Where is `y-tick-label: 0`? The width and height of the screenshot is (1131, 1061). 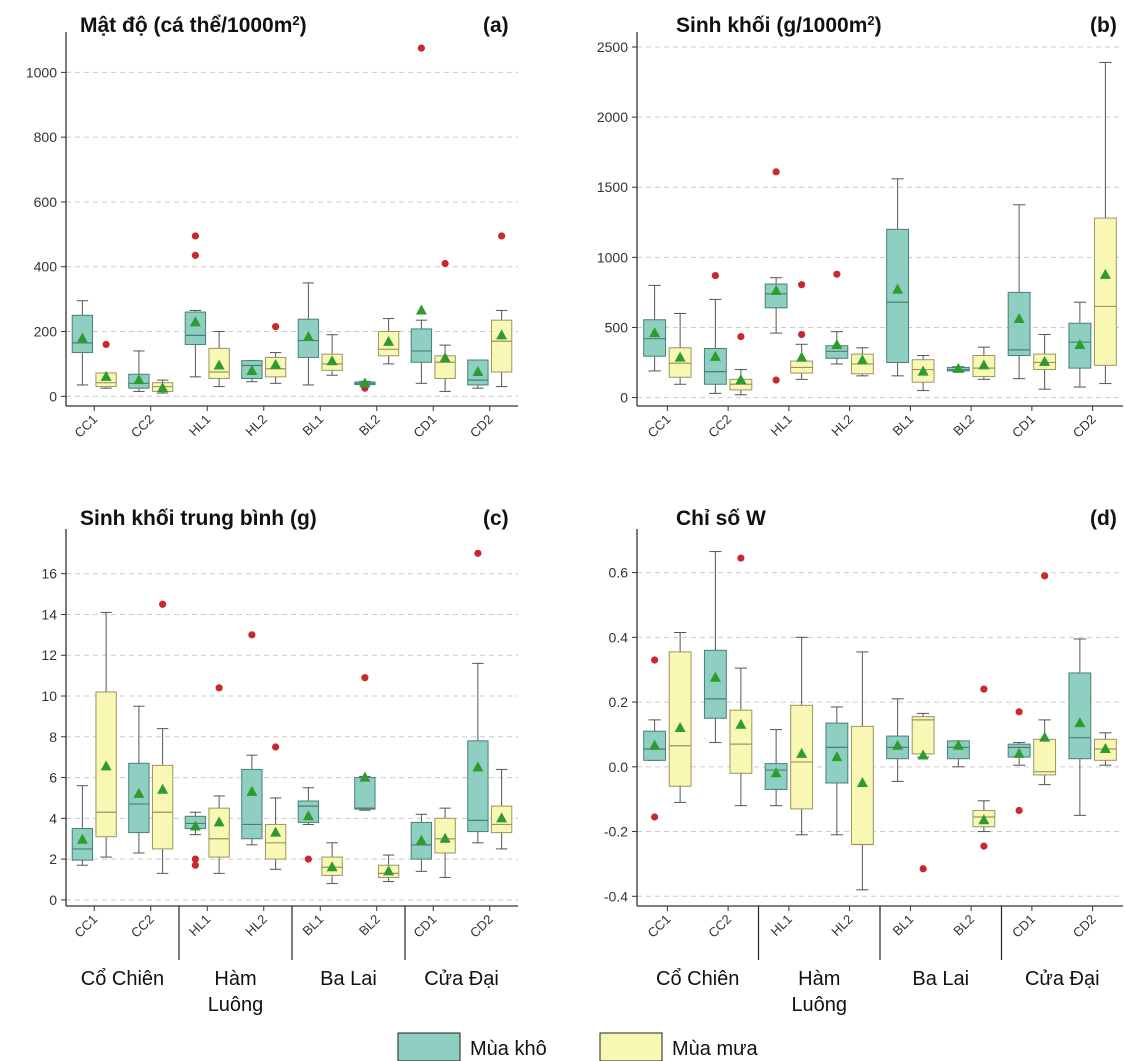
y-tick-label: 0 is located at coordinates (624, 398).